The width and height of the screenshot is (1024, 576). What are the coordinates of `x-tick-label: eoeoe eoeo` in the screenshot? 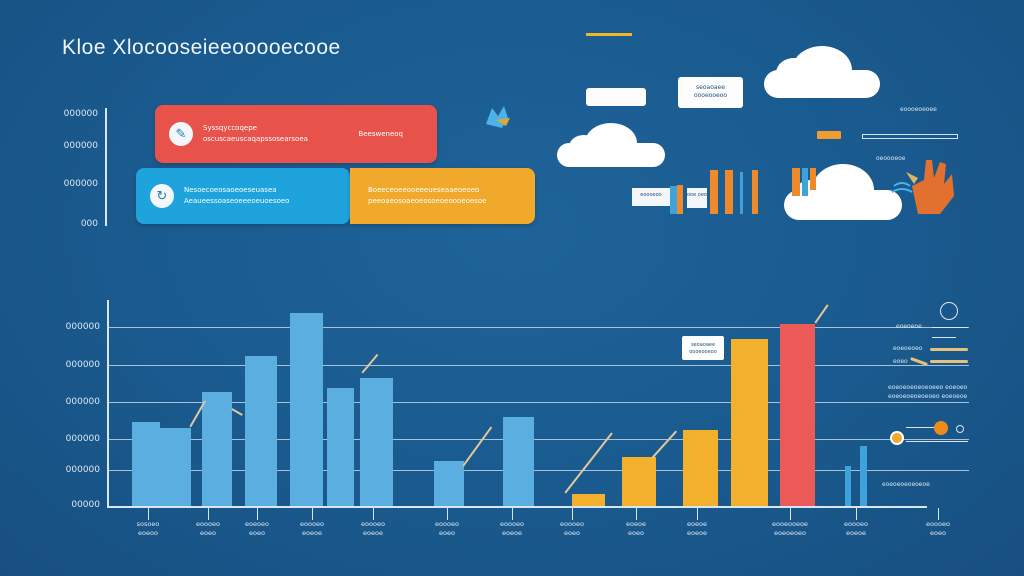 It's located at (636, 528).